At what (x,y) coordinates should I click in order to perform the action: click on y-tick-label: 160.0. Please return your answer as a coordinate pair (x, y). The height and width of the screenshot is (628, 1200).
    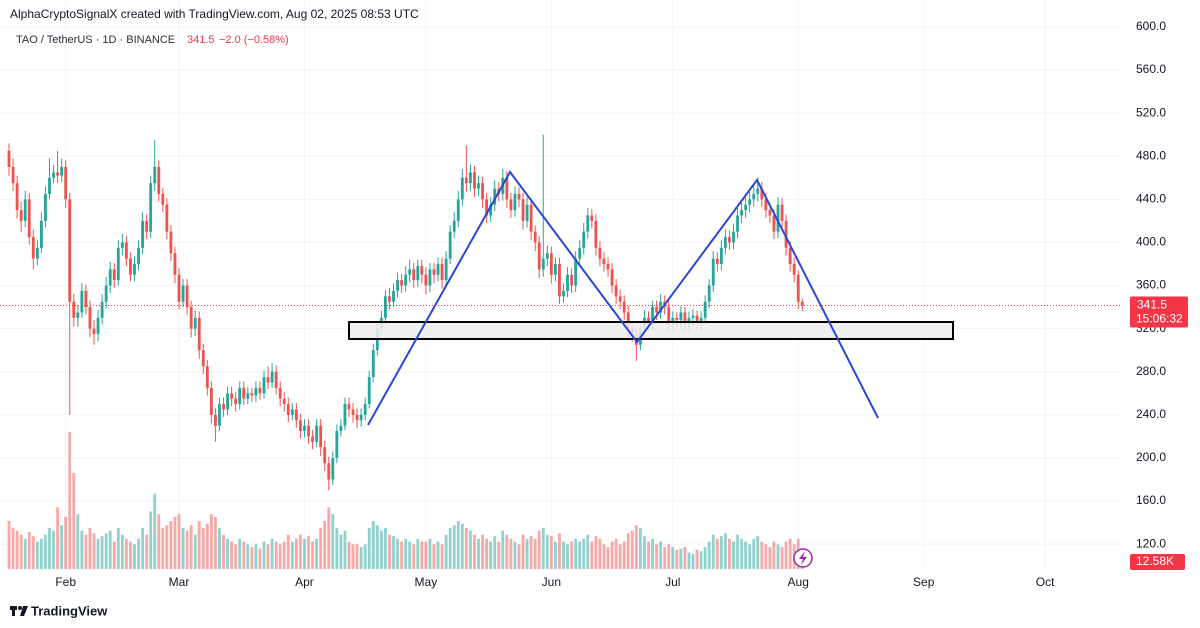
    Looking at the image, I should click on (1151, 500).